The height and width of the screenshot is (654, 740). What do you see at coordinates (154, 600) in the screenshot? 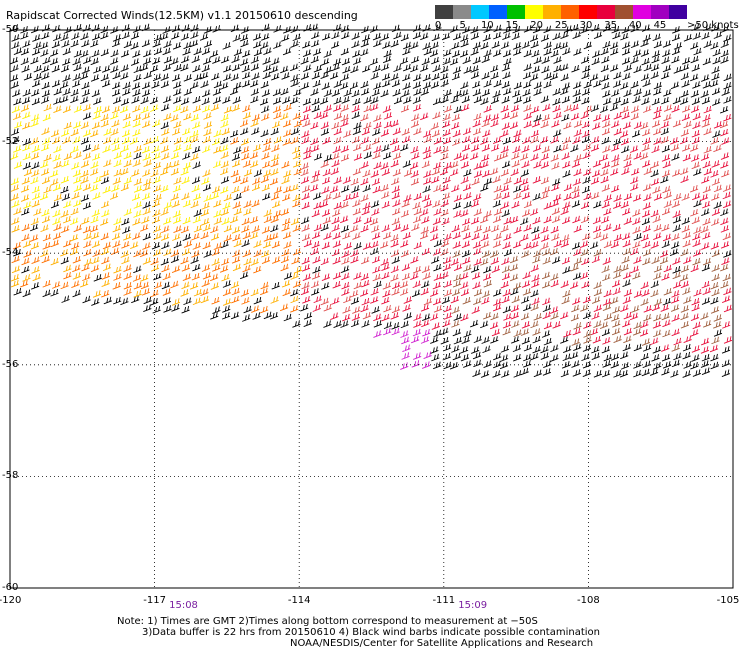
I see `longitude-label: -117` at bounding box center [154, 600].